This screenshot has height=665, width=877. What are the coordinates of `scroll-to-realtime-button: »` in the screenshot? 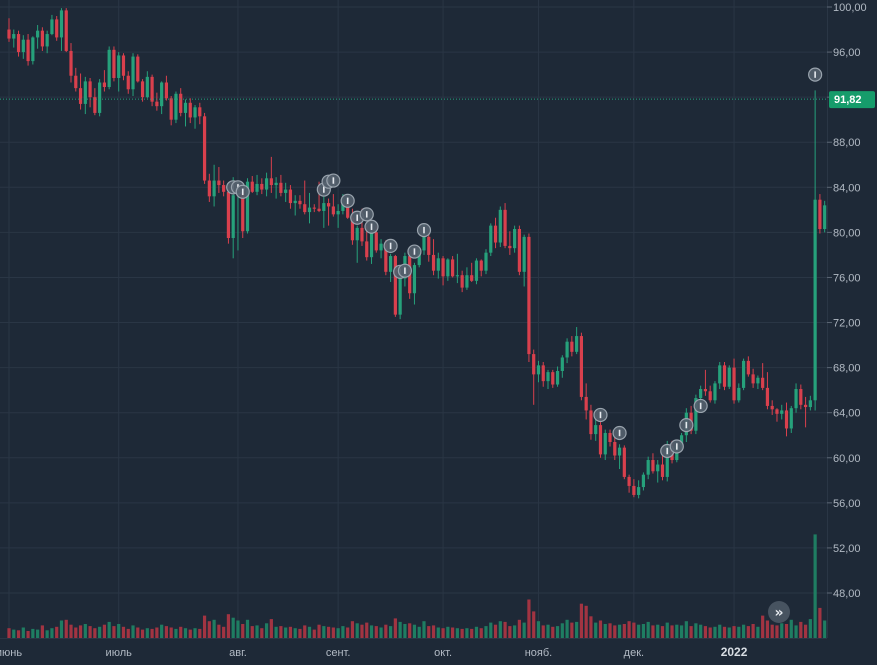 It's located at (779, 612).